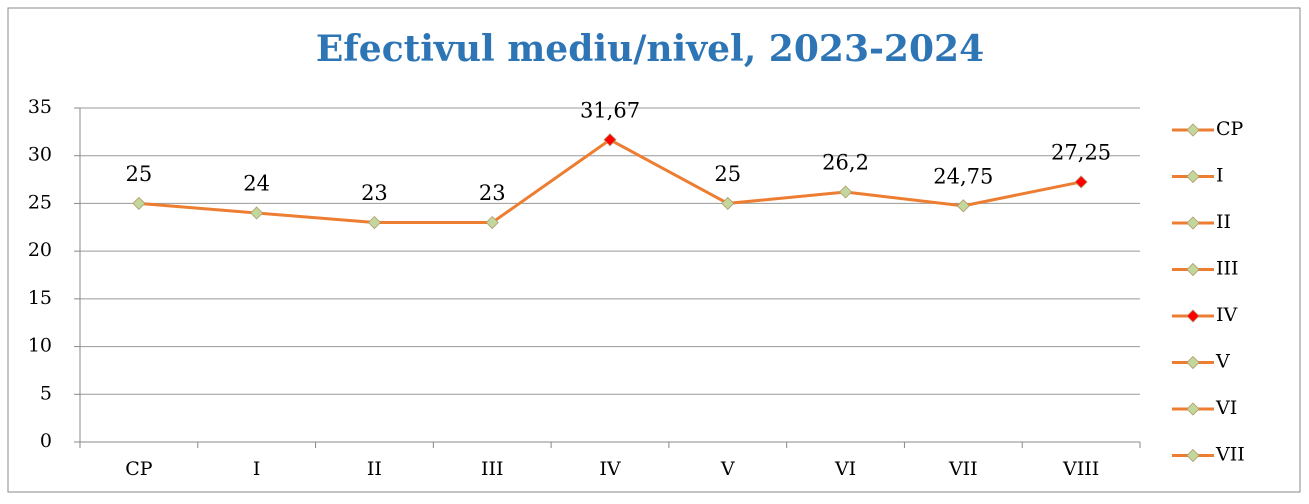 Image resolution: width=1309 pixels, height=504 pixels. I want to click on x-tick-label: V, so click(727, 469).